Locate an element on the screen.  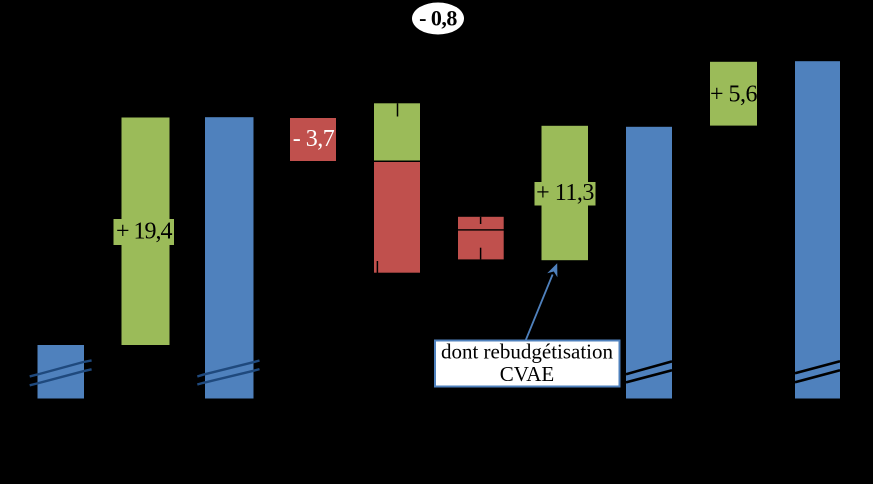
svg-text: + 19,4 is located at coordinates (144, 232).